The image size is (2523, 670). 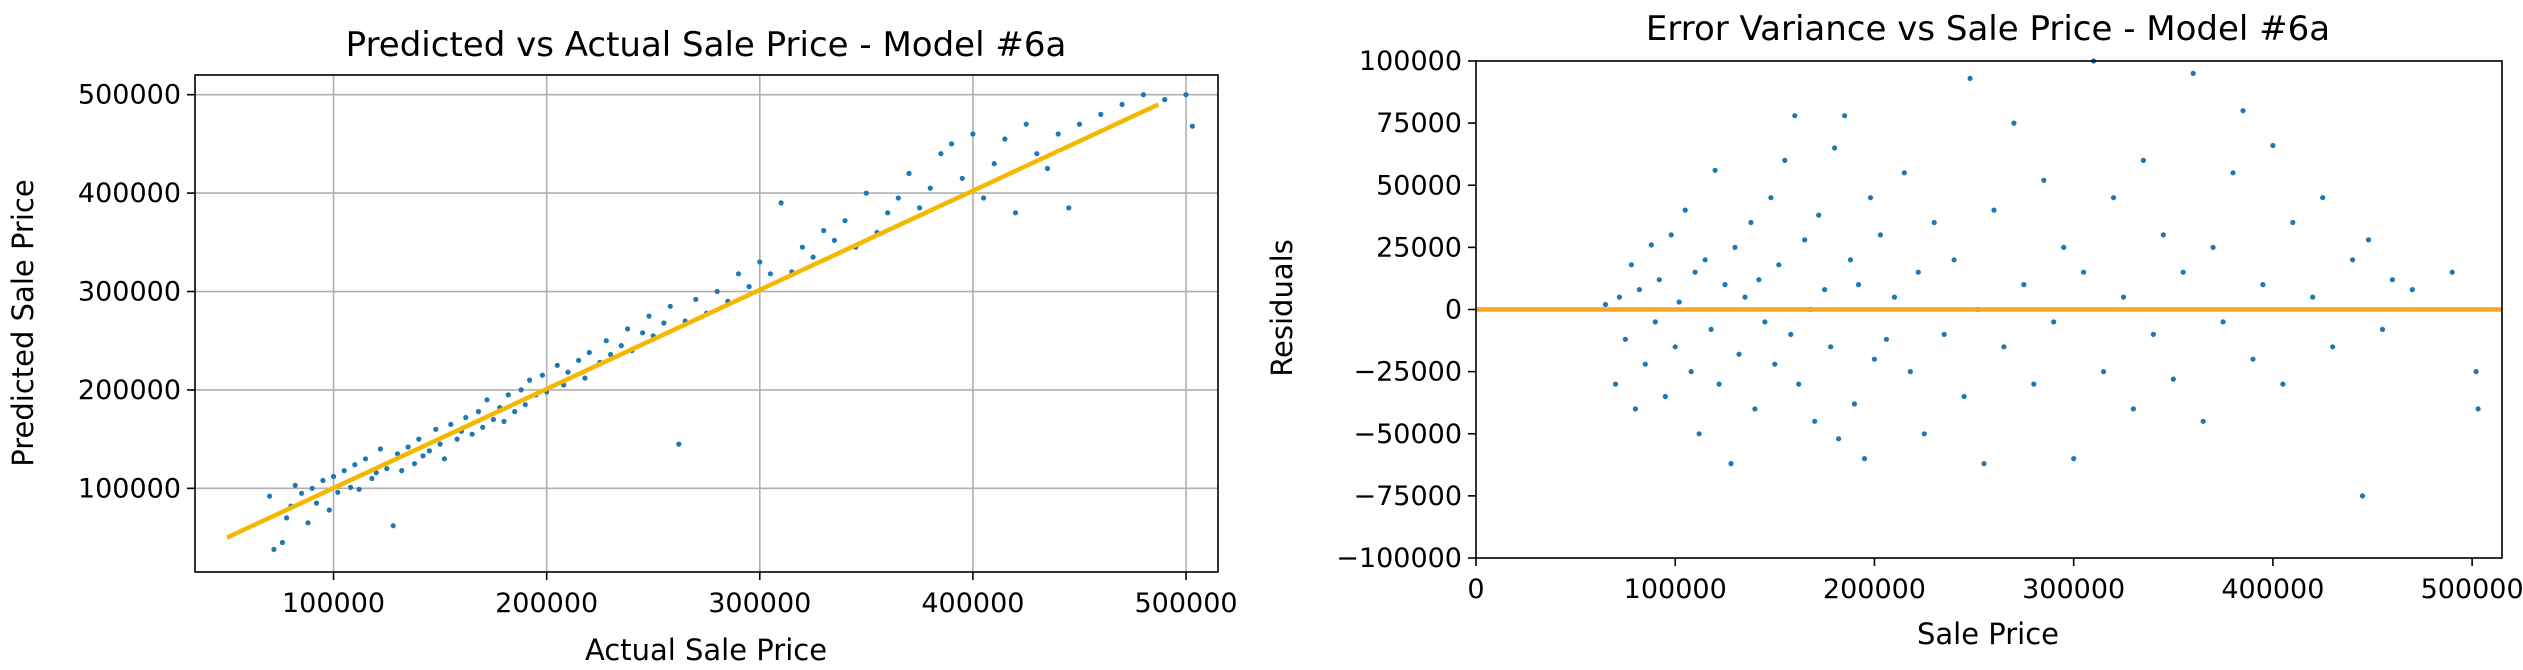 What do you see at coordinates (1407, 372) in the screenshot?
I see `y-tick-label: −25000` at bounding box center [1407, 372].